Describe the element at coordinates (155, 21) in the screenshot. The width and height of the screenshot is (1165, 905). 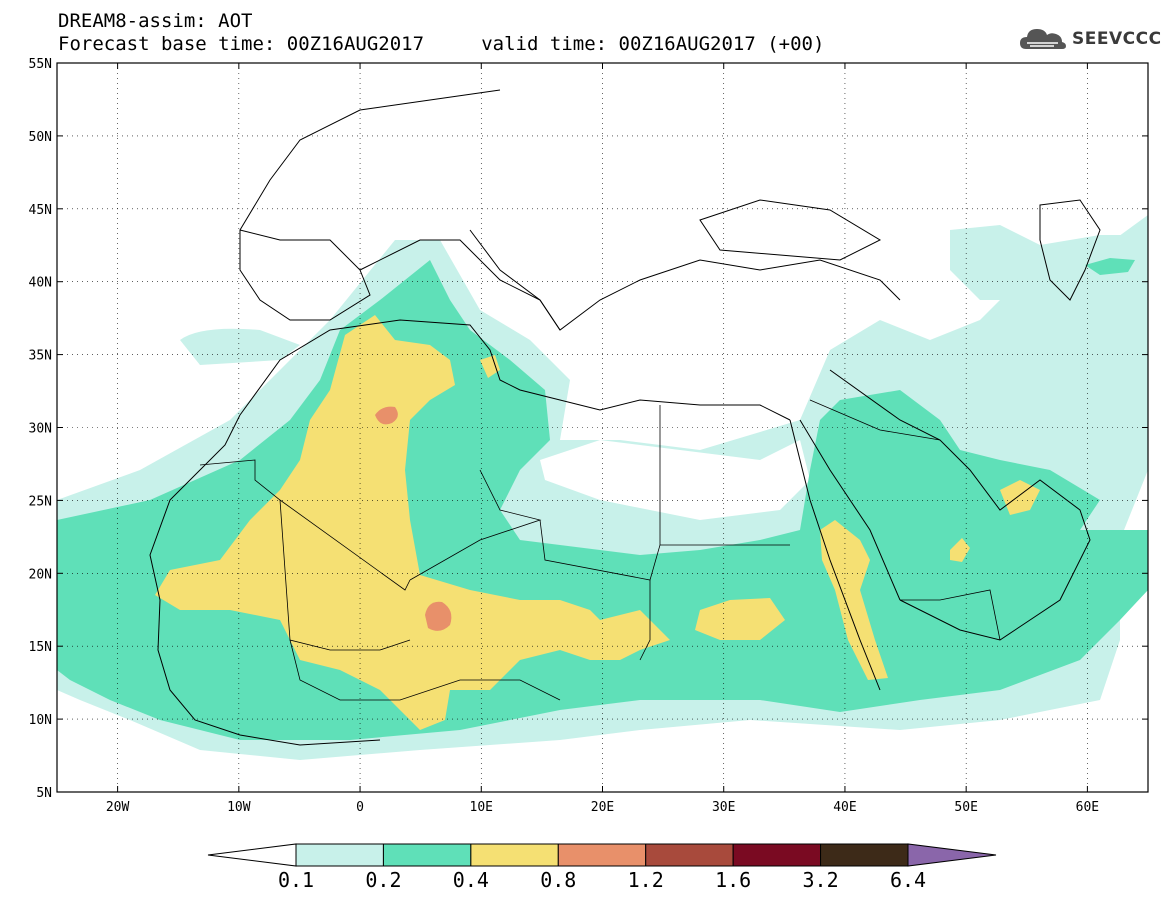
I see `map-title: DREAM8-assim: AOT` at that location.